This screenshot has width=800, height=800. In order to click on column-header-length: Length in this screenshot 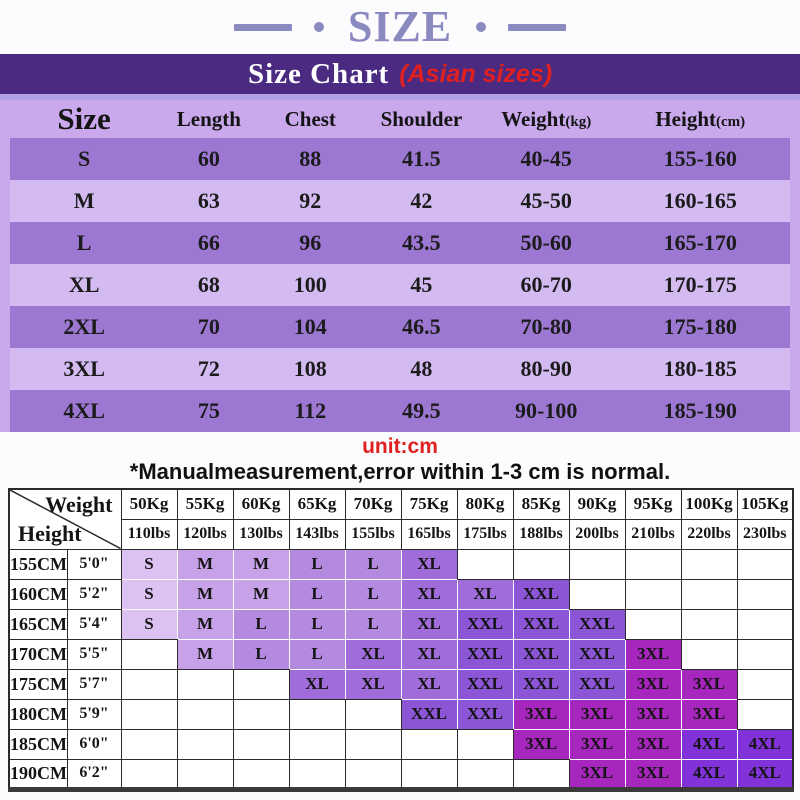, I will do `click(208, 118)`.